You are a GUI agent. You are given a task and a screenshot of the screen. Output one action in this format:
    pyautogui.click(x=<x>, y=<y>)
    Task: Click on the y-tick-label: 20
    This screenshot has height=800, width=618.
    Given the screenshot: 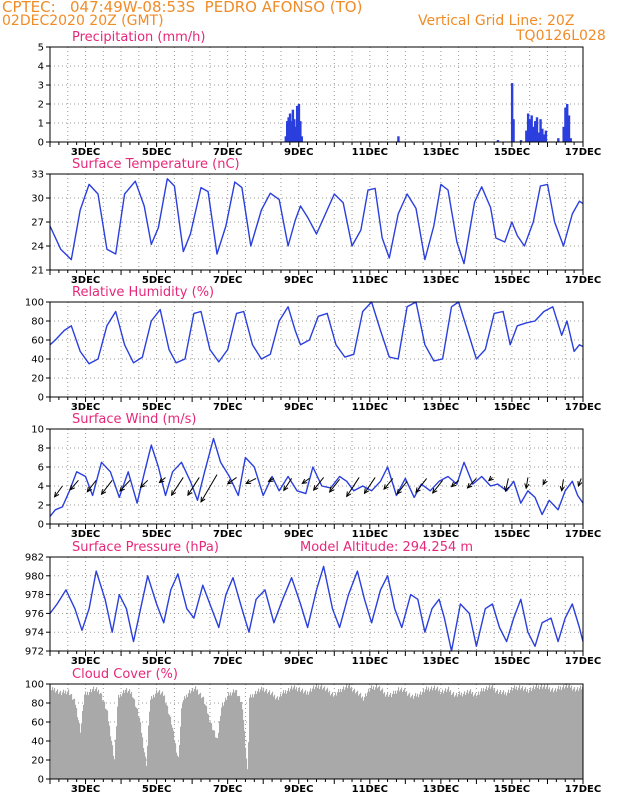 What is the action you would take?
    pyautogui.click(x=37, y=379)
    